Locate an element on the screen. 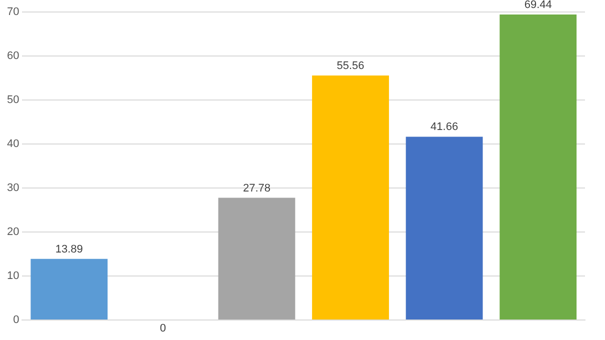  data-label: 69.44 is located at coordinates (538, 5).